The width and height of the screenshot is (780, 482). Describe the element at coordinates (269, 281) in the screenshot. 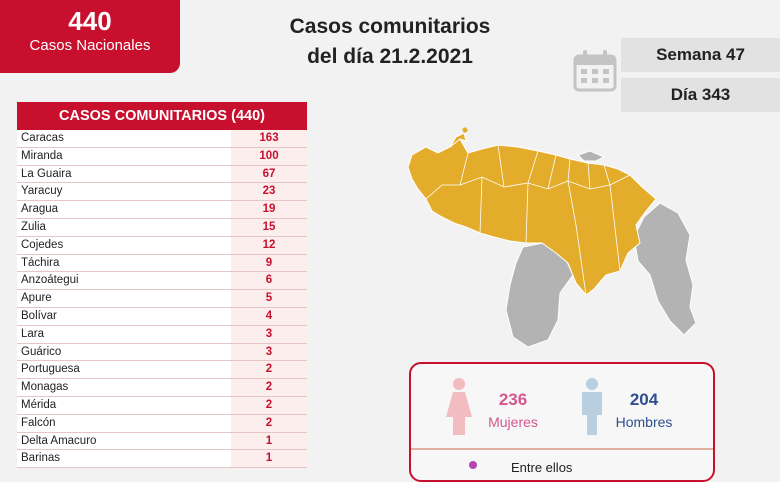

I see `case-count: 6` at that location.